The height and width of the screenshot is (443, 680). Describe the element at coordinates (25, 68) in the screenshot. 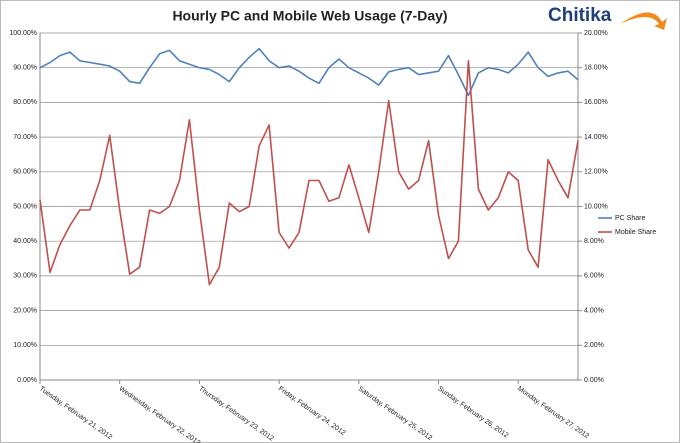

I see `y-tick-label: 90.00%` at that location.